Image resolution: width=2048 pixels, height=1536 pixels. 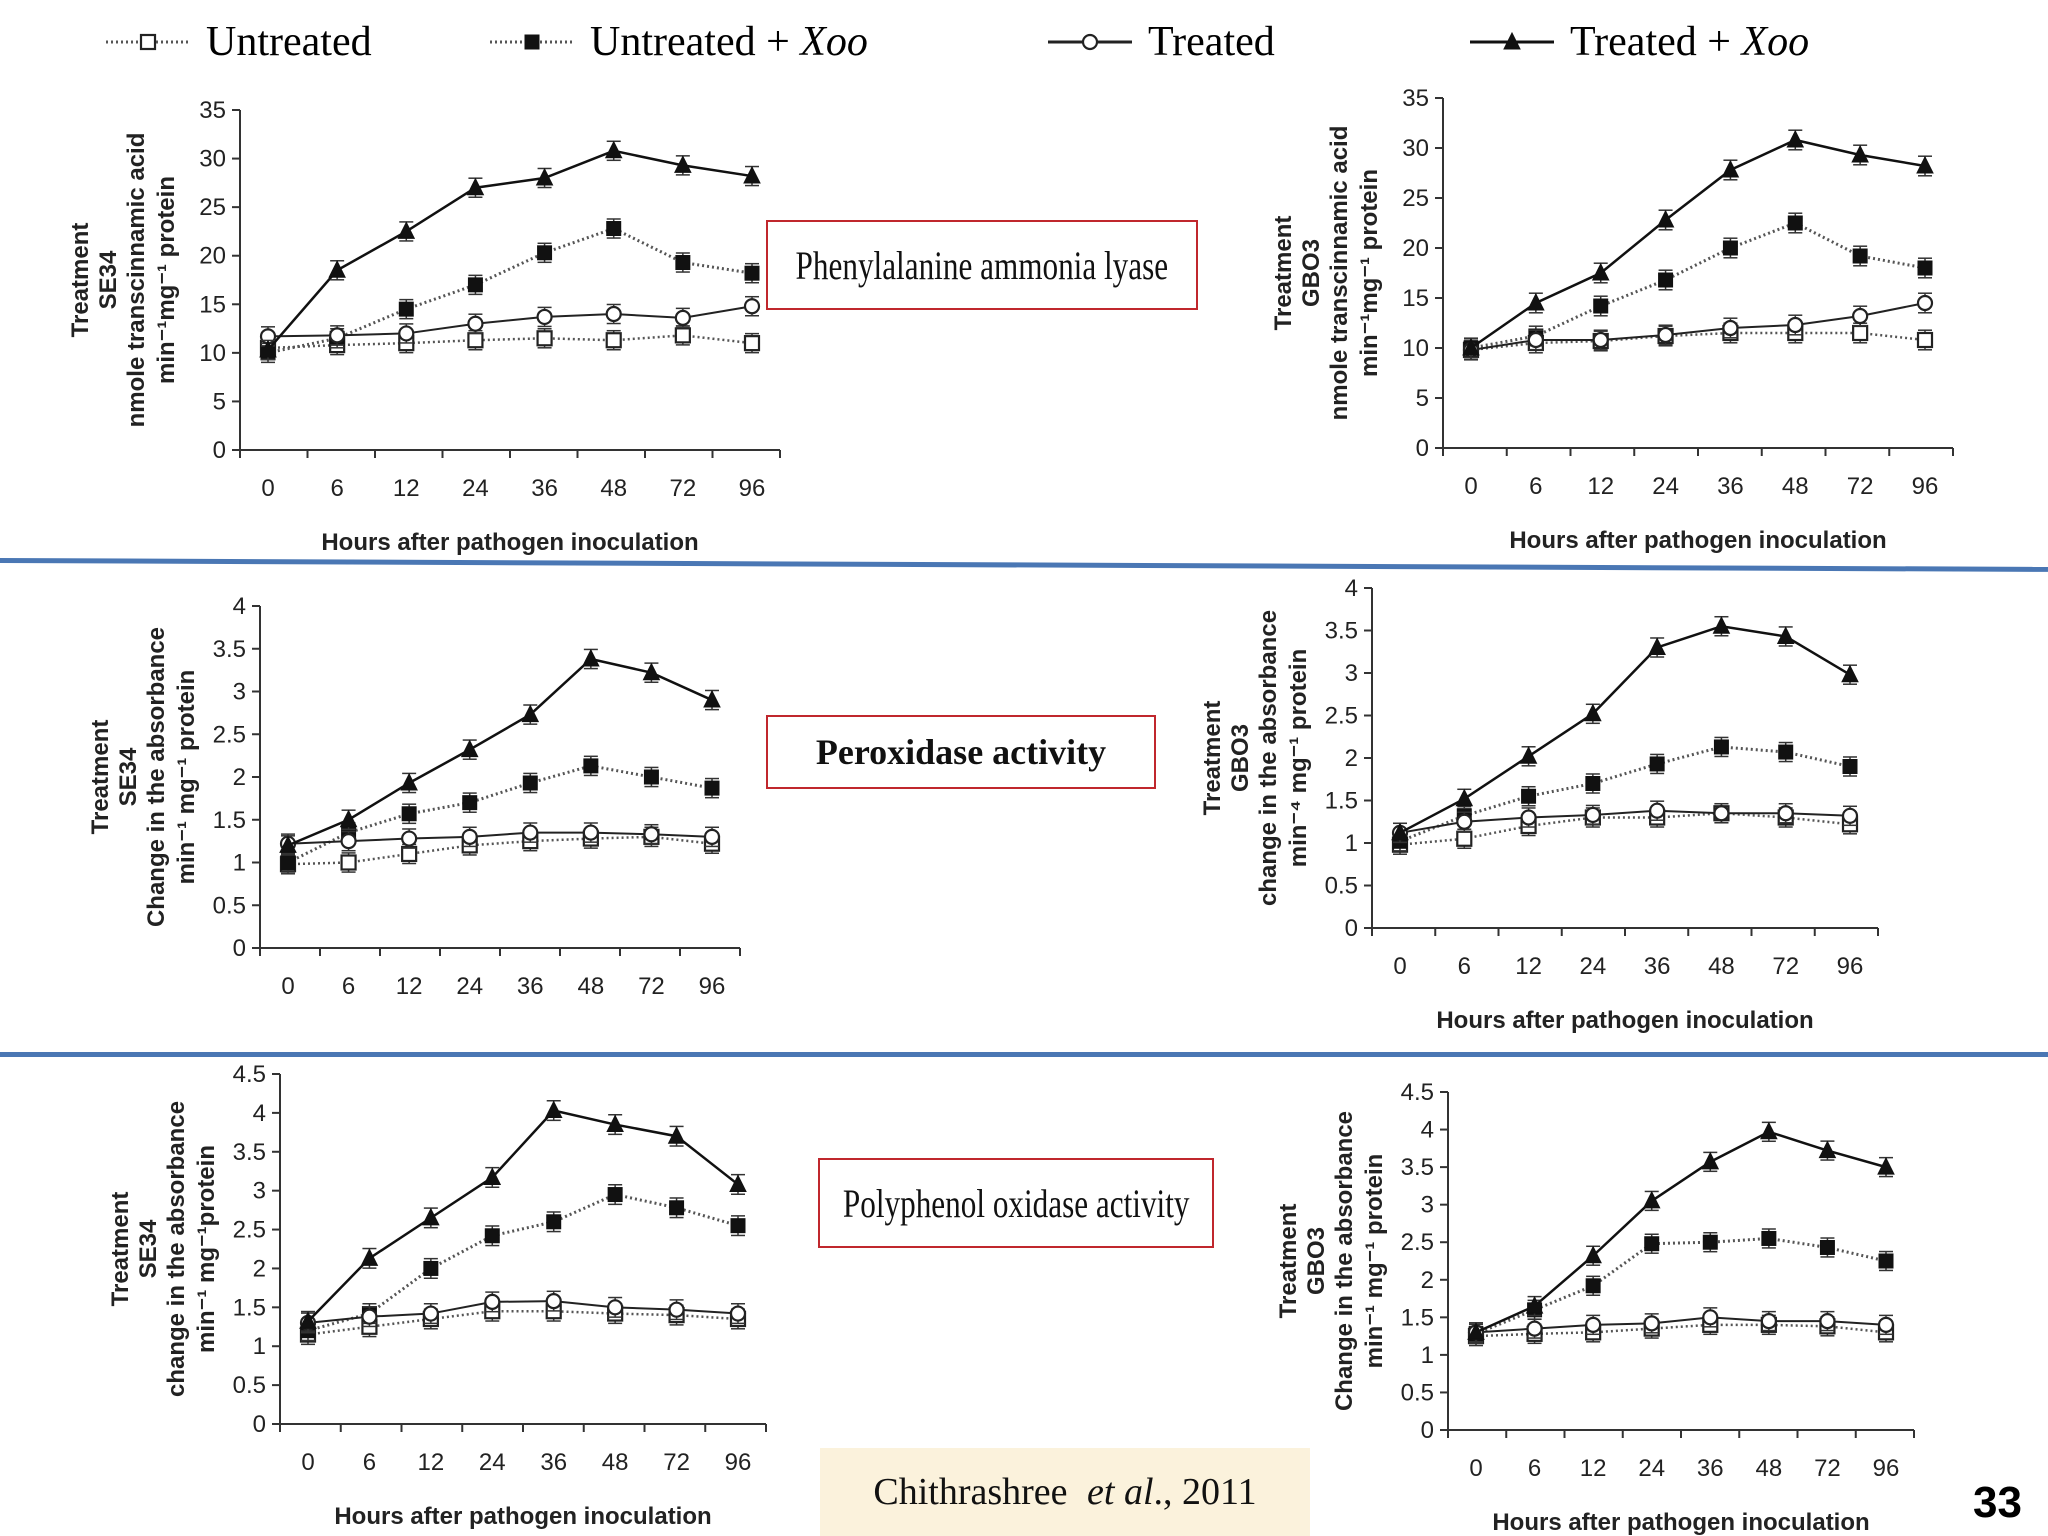 What do you see at coordinates (206, 1249) in the screenshot?
I see `y-axis-title-line: min⁻¹ mg⁻¹protein` at bounding box center [206, 1249].